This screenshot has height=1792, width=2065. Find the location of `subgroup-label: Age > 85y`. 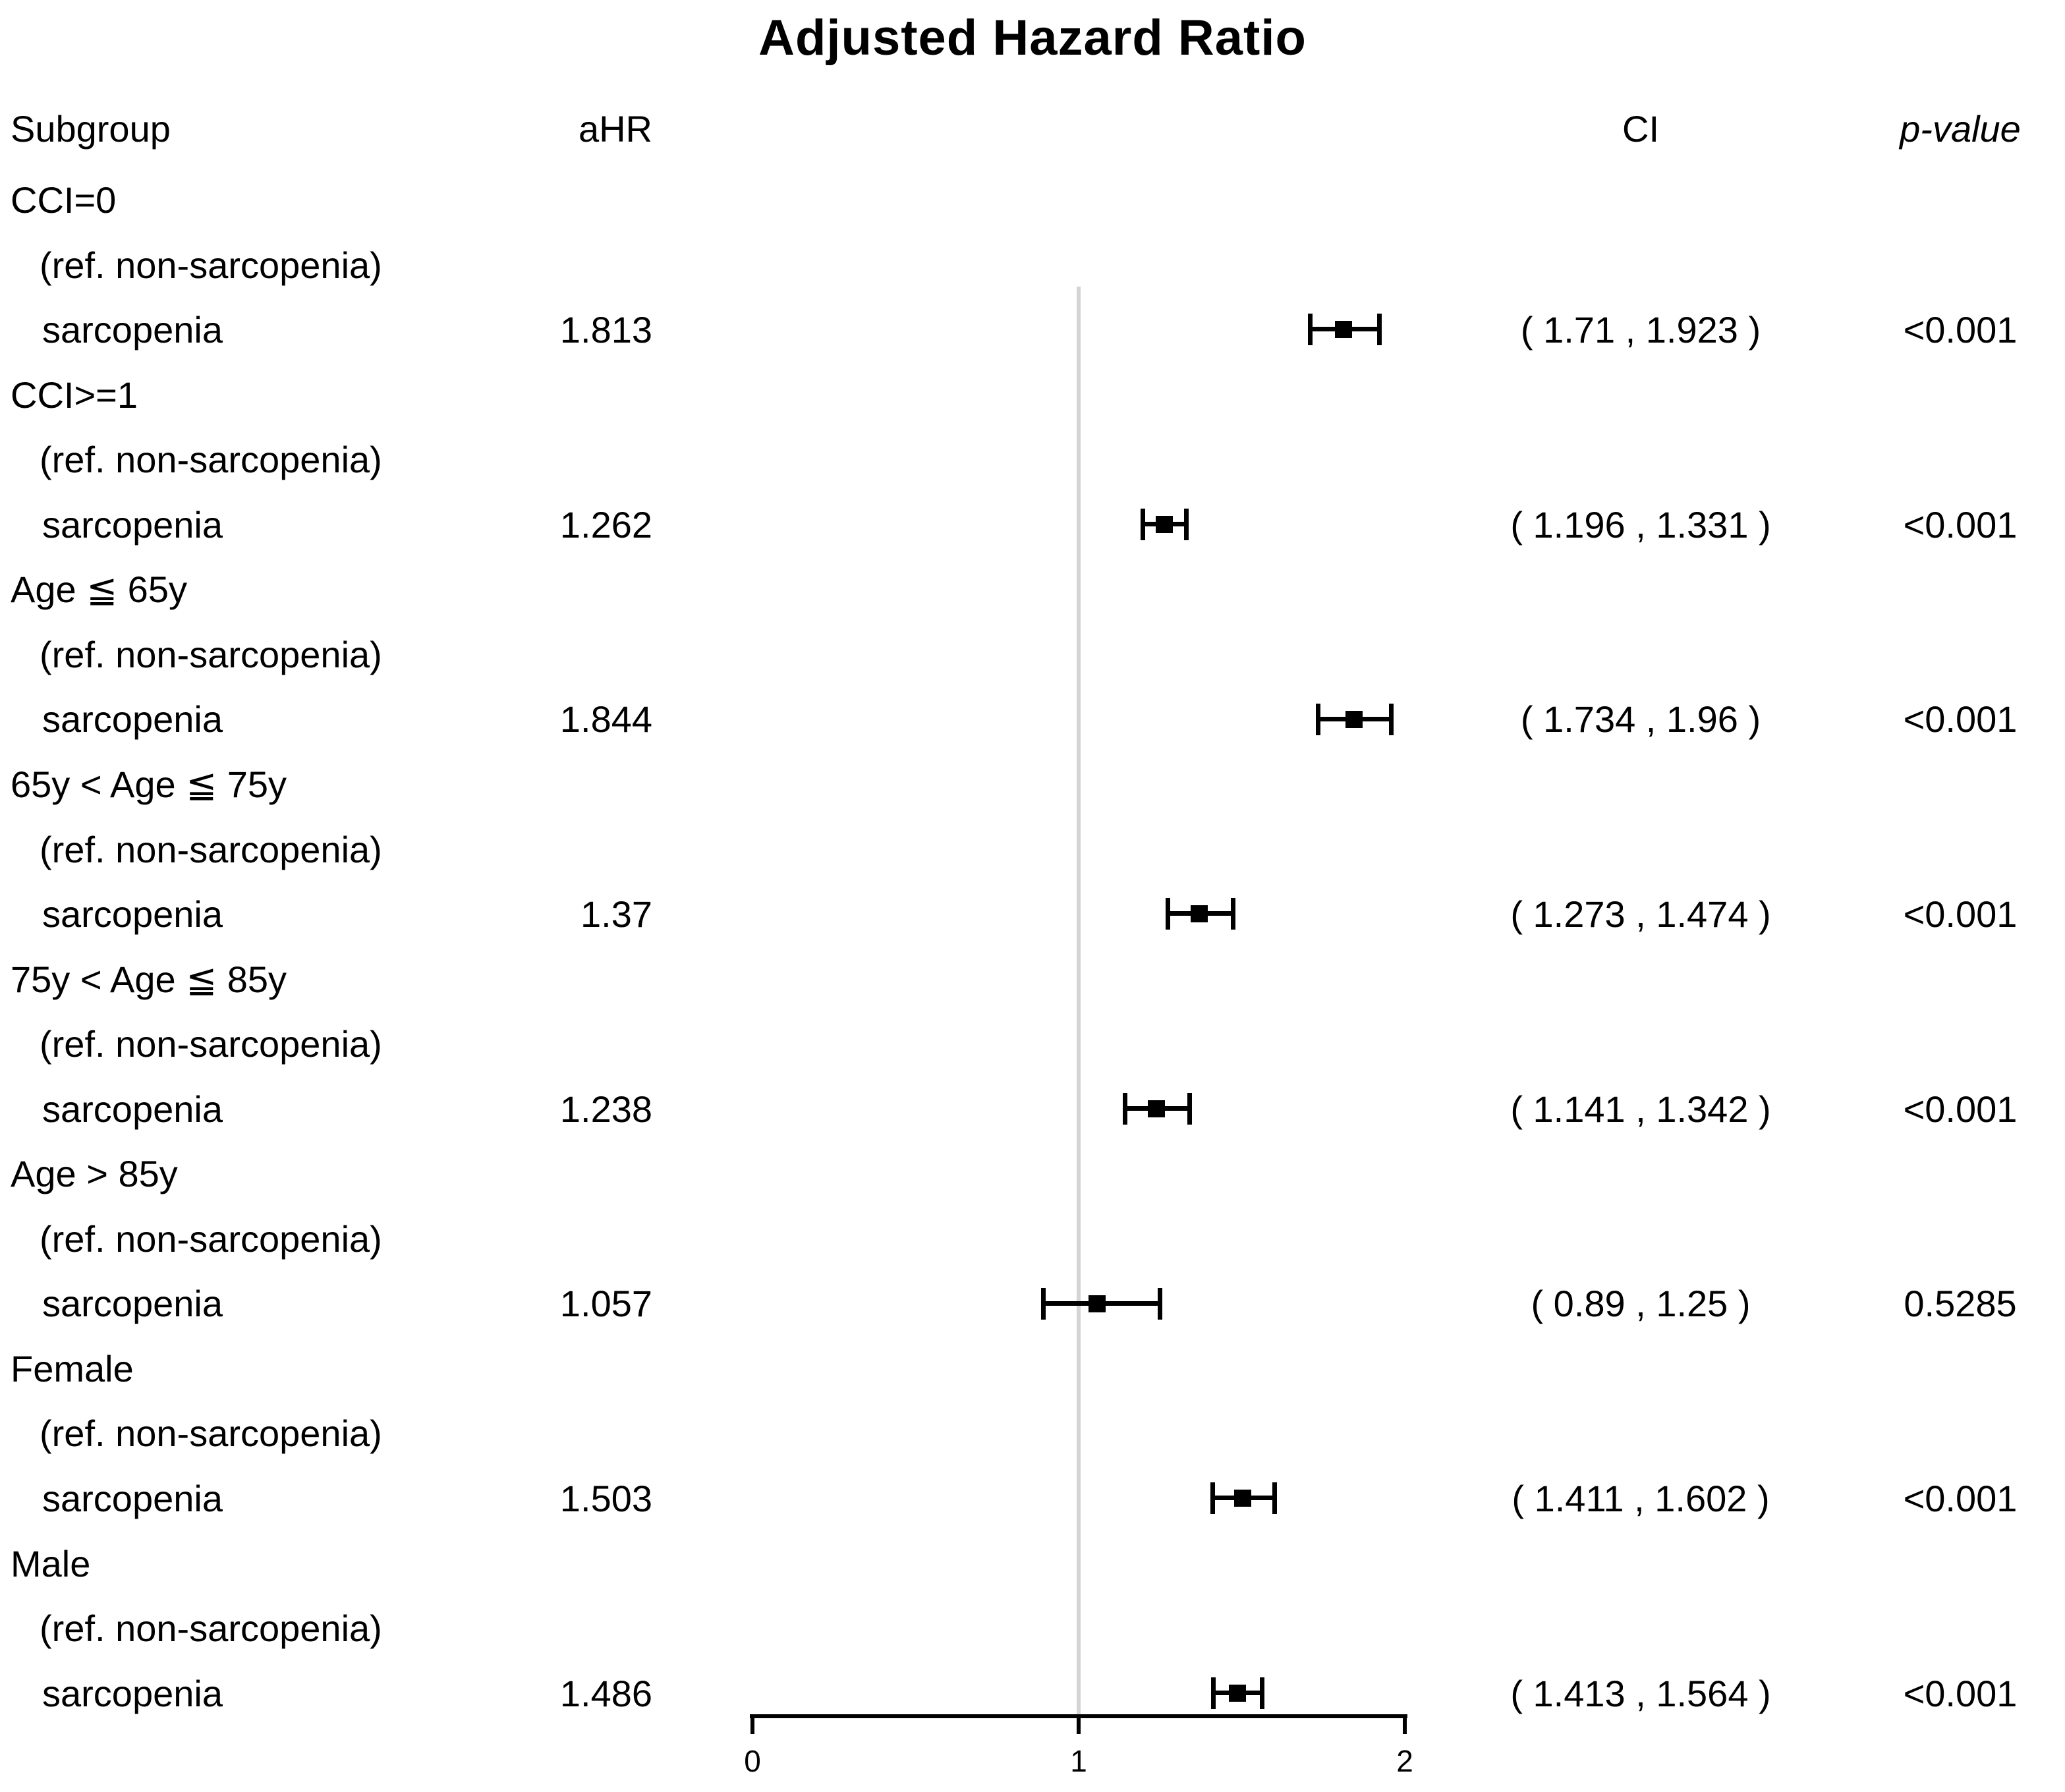

subgroup-label: Age > 85y is located at coordinates (94, 1174).